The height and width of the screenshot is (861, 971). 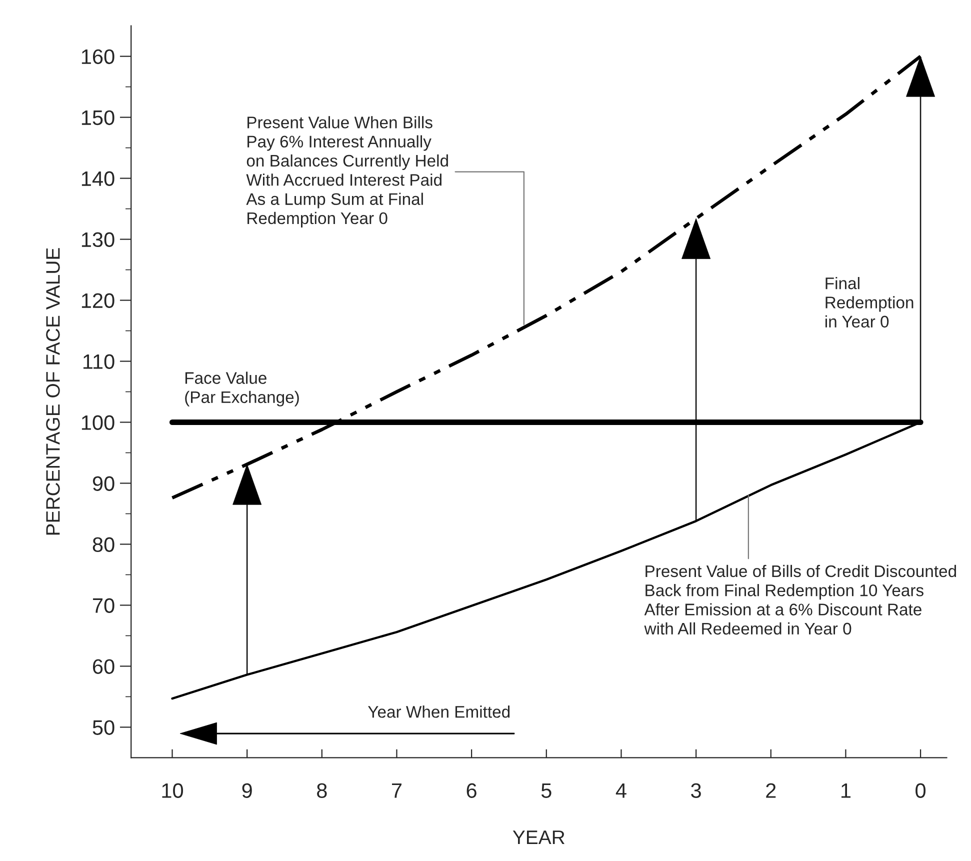 I want to click on y-tick-label: 160, so click(x=98, y=56).